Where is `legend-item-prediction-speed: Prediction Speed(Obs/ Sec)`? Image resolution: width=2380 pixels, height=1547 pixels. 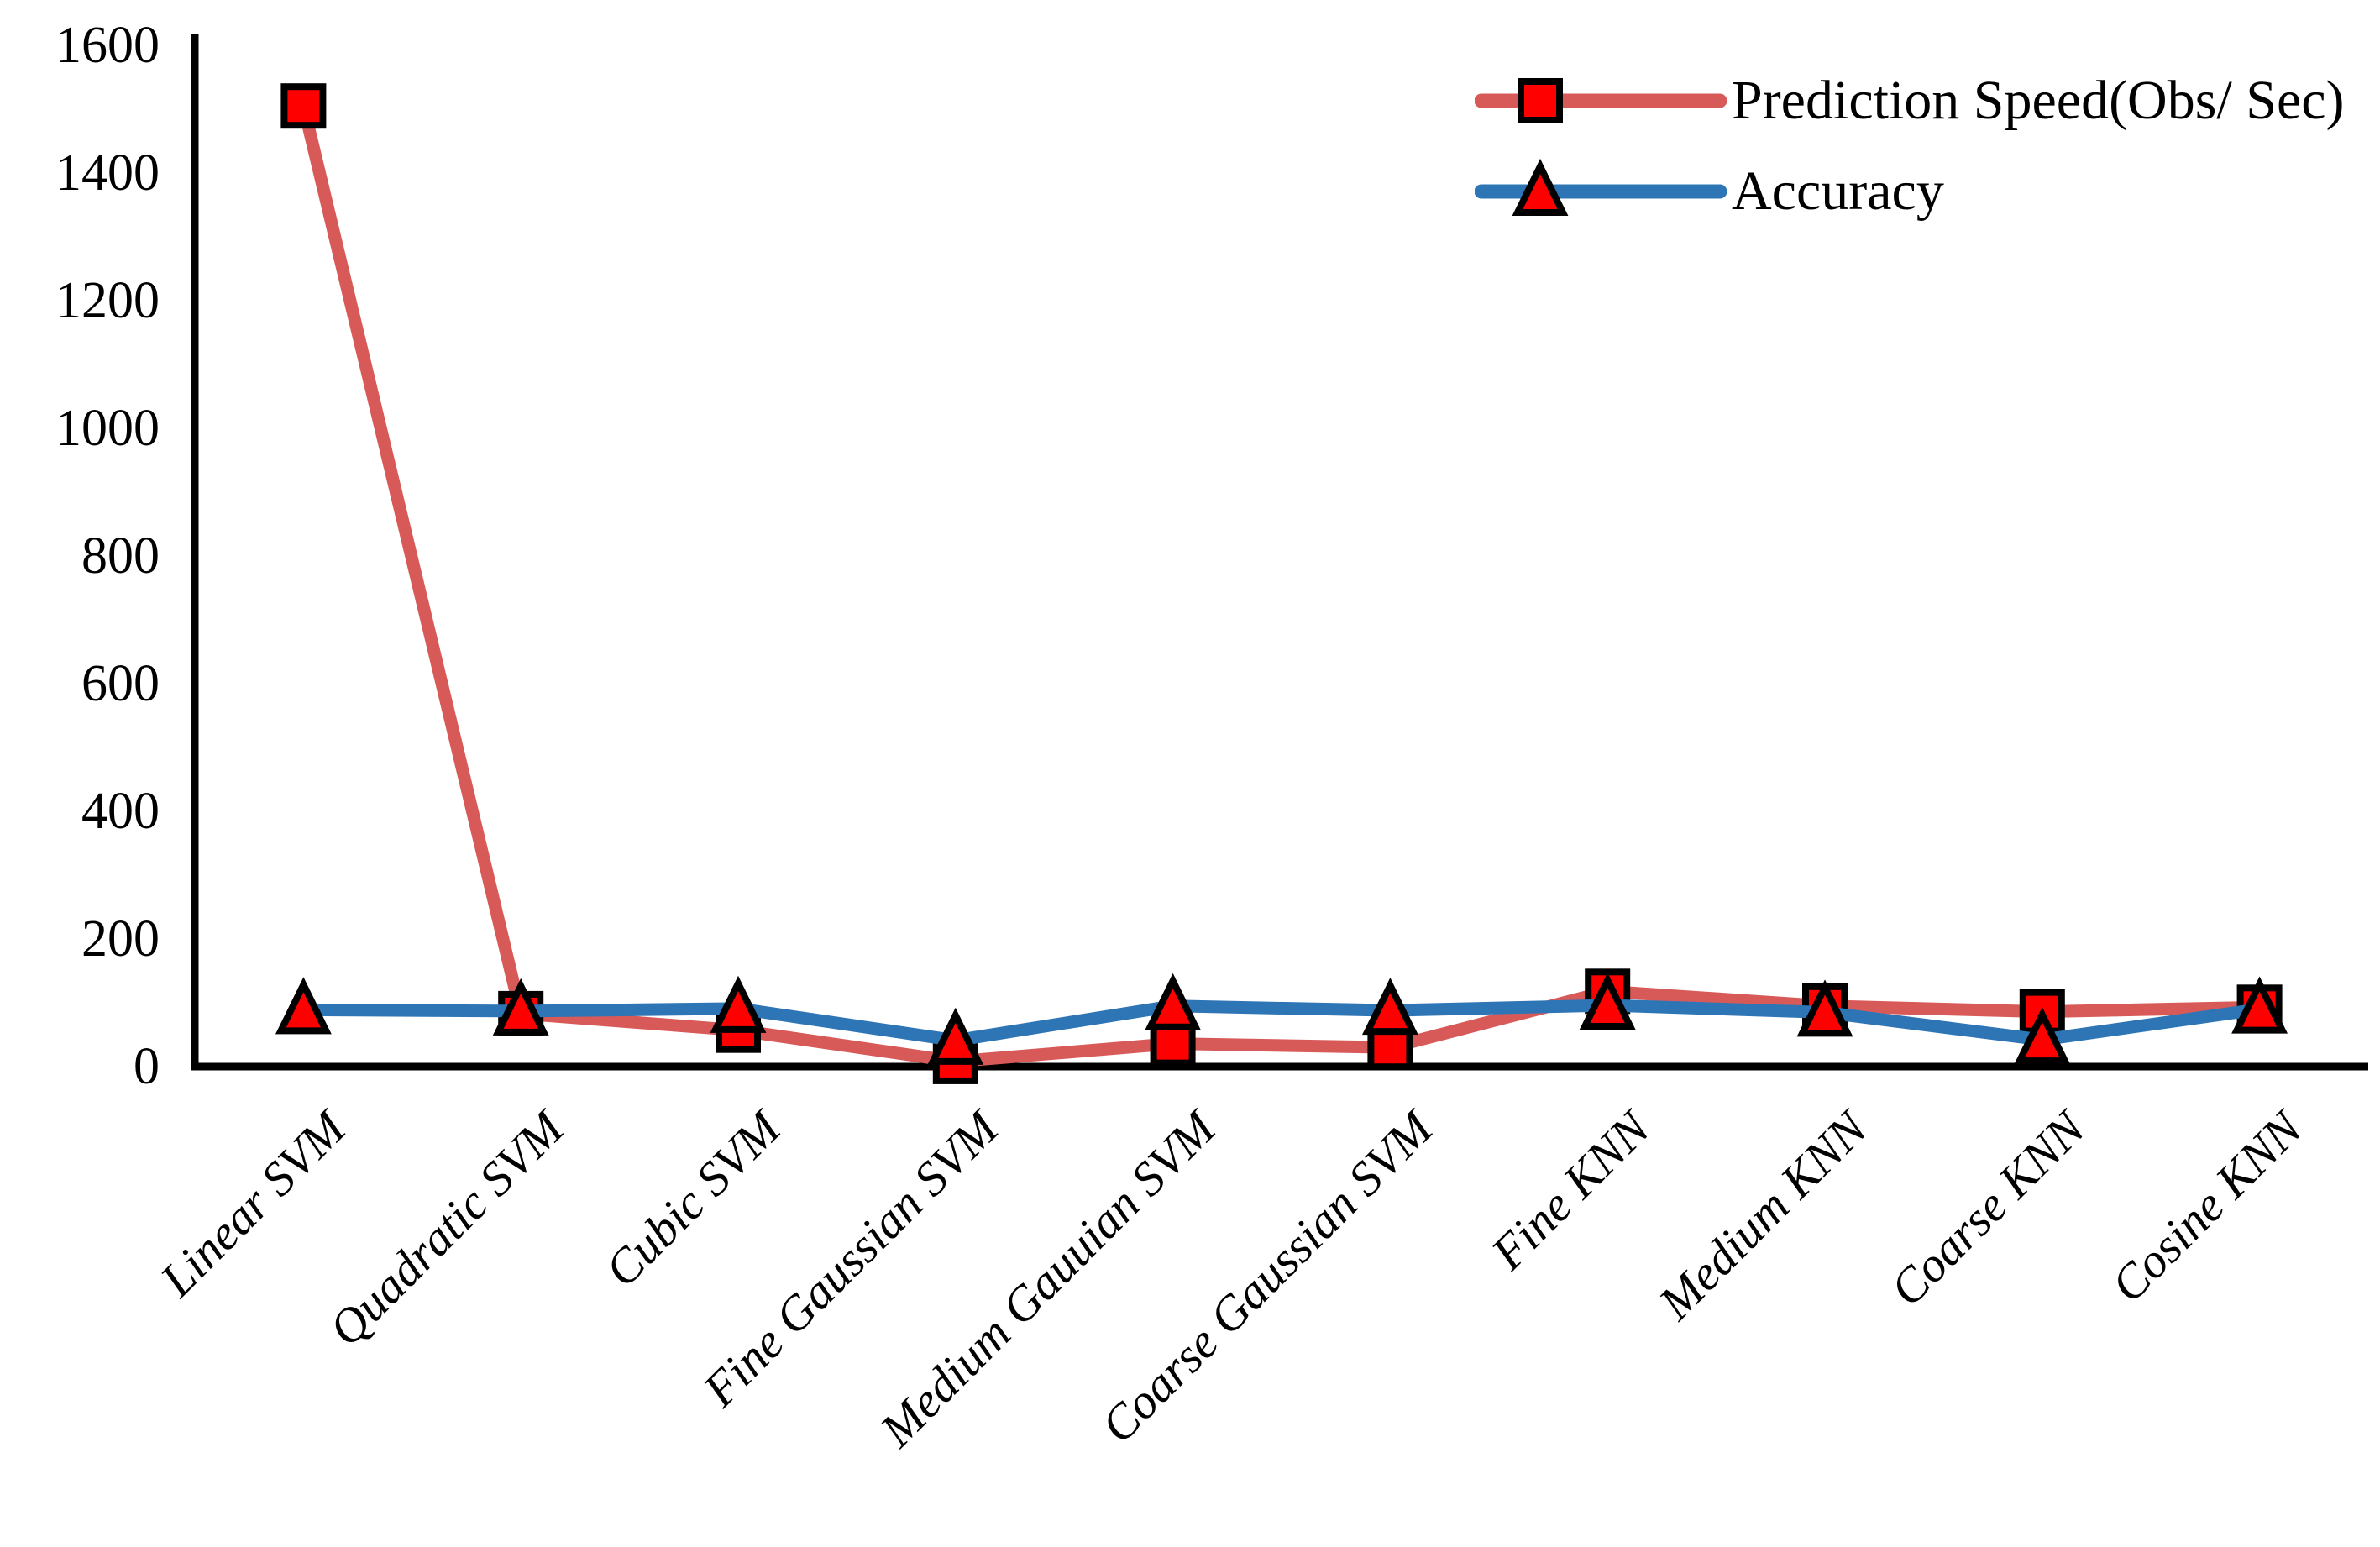 legend-item-prediction-speed: Prediction Speed(Obs/ Sec) is located at coordinates (1910, 101).